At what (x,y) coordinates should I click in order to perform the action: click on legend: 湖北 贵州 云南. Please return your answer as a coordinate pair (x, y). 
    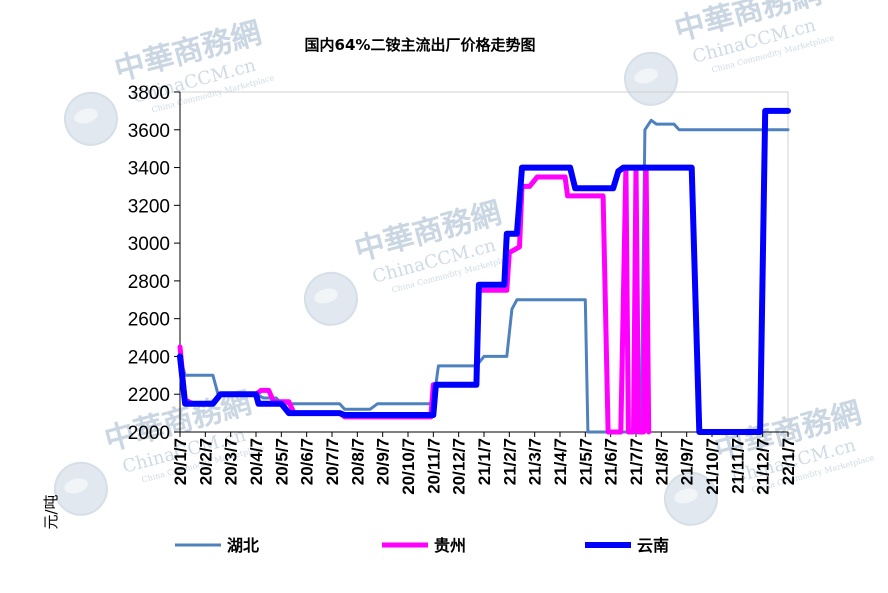
    Looking at the image, I should click on (422, 545).